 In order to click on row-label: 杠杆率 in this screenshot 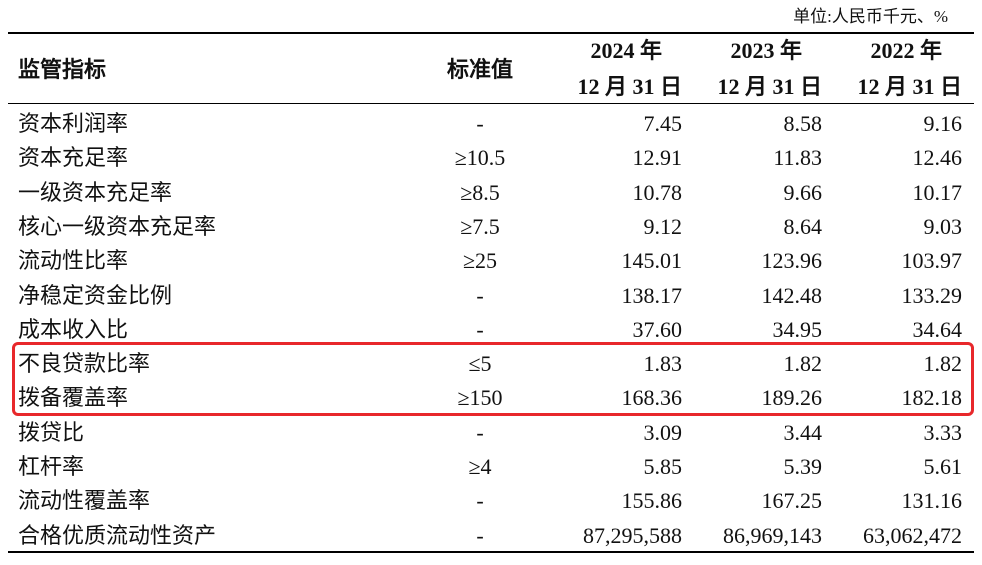, I will do `click(51, 466)`.